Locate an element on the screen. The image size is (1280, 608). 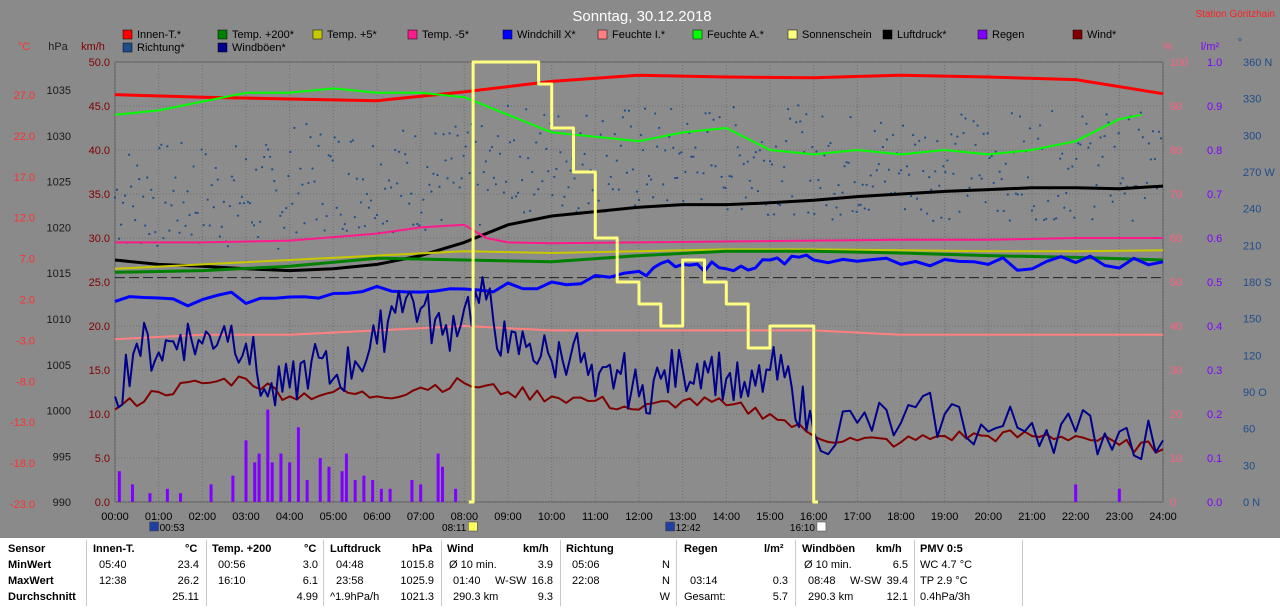
time-tick: 08:00 is located at coordinates (465, 517).